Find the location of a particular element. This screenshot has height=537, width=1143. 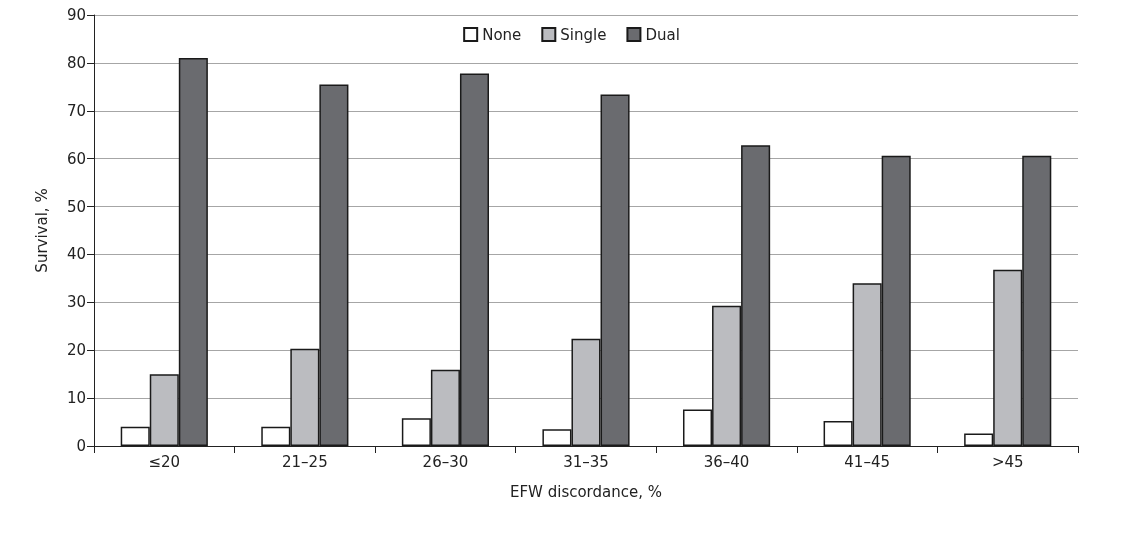

x-tick-label: 36–40 is located at coordinates (726, 461).